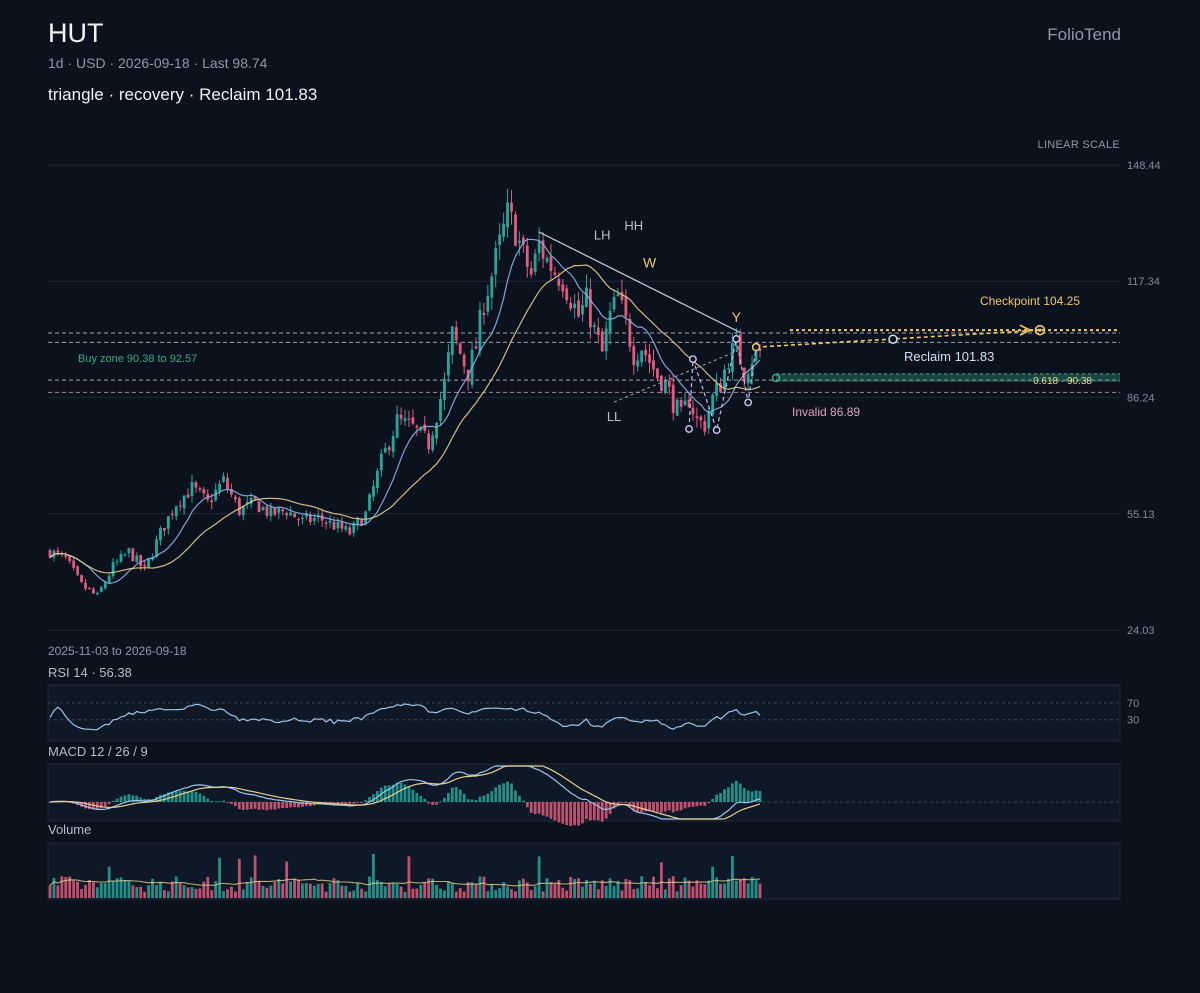  Describe the element at coordinates (584, 361) in the screenshot. I see `level-lines` at that location.